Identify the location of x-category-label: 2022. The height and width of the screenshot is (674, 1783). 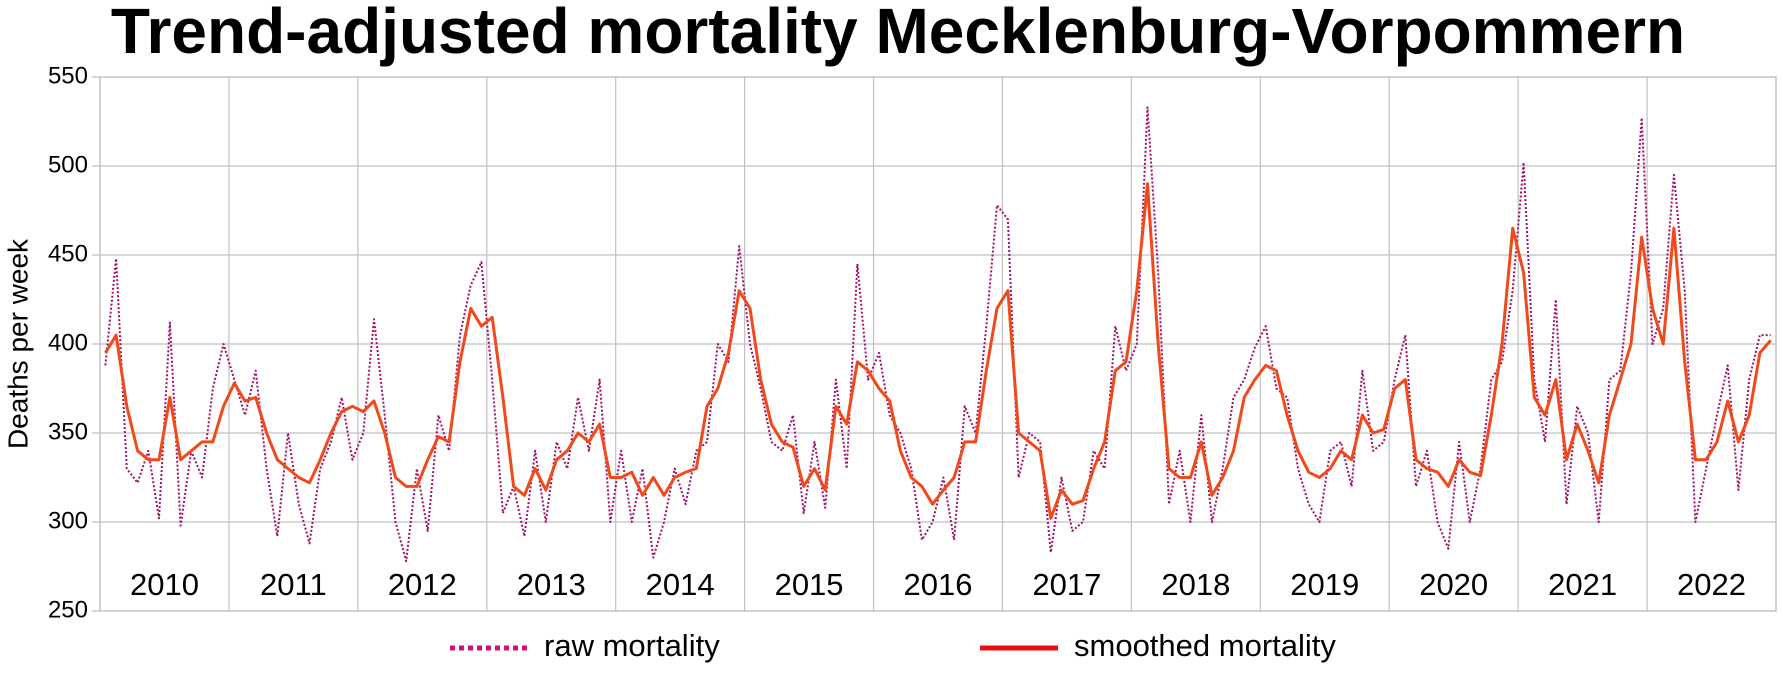
(1711, 584).